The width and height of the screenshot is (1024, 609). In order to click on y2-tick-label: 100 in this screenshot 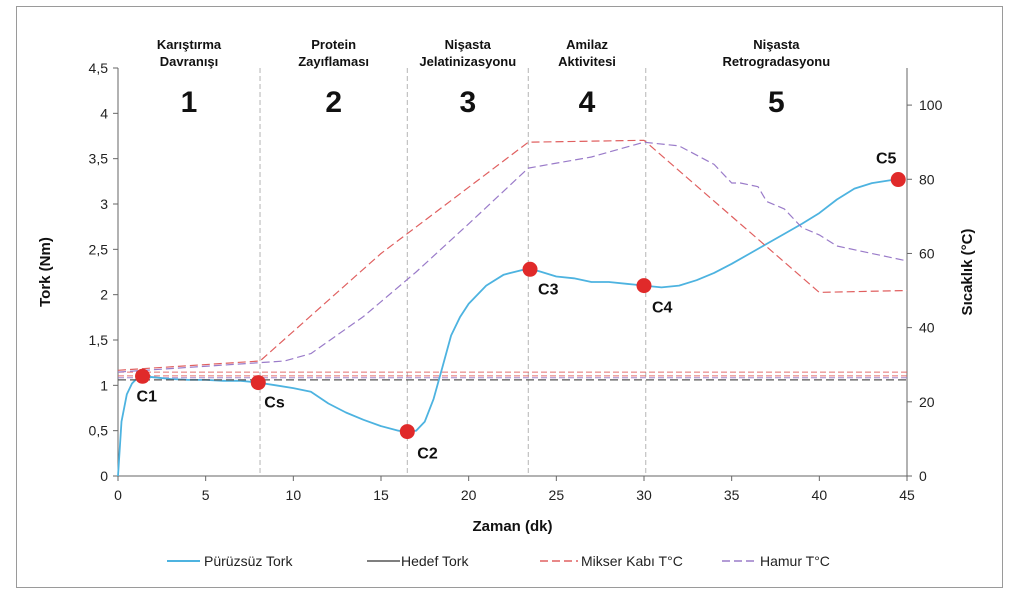, I will do `click(931, 105)`.